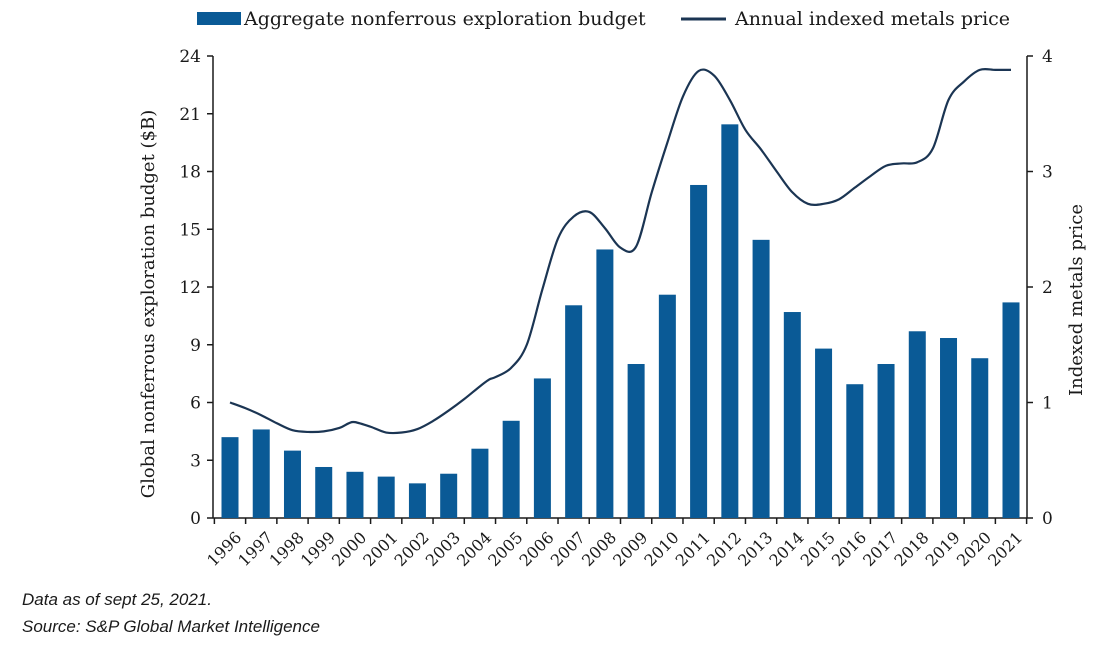 This screenshot has width=1100, height=653. I want to click on x-tick-label: 2005, so click(505, 549).